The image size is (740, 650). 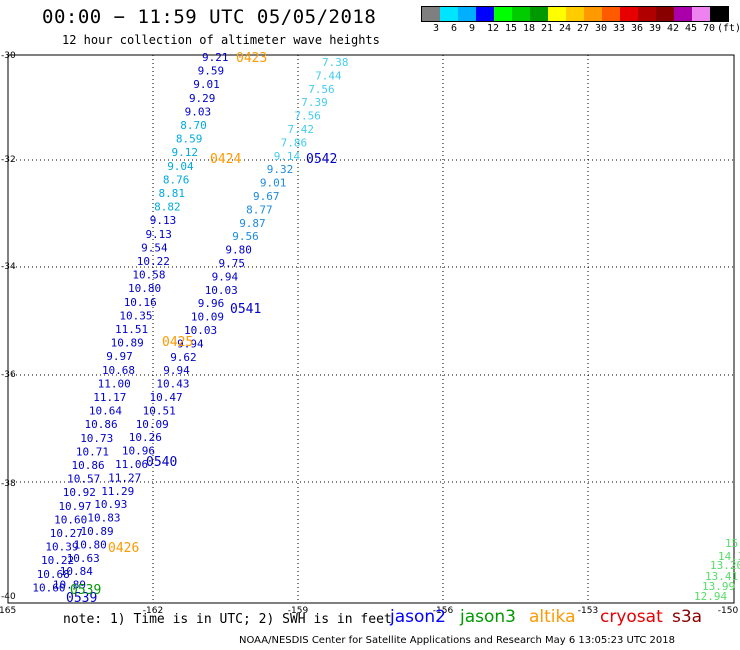 What do you see at coordinates (335, 62) in the screenshot?
I see `swh-value: 7.38` at bounding box center [335, 62].